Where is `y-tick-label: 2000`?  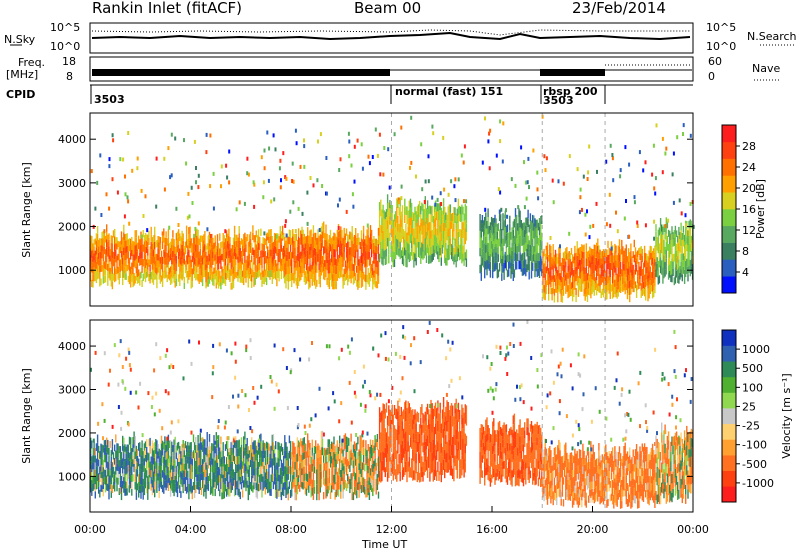 y-tick-label: 2000 is located at coordinates (72, 227).